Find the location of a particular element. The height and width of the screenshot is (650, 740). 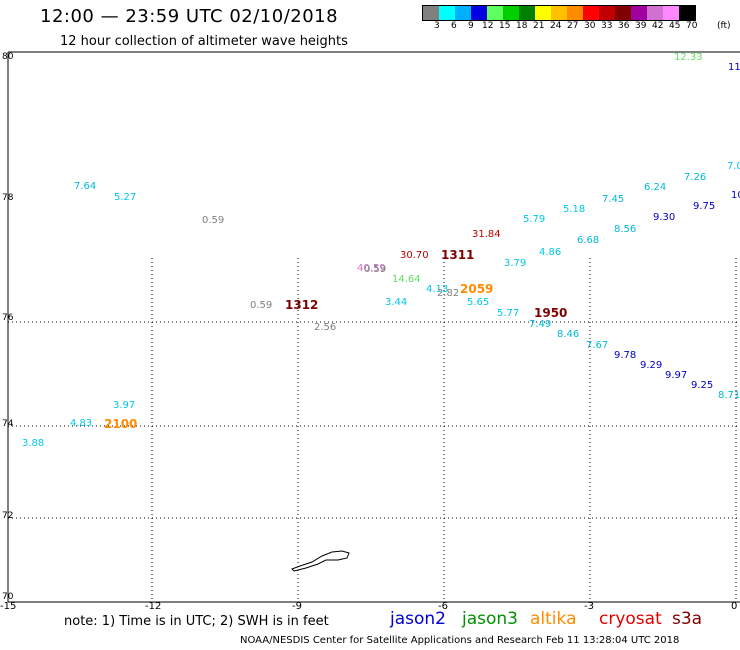

color-scale-label: 36 is located at coordinates (624, 26).